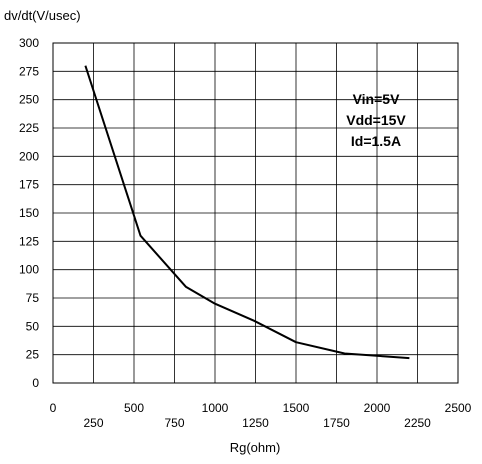  I want to click on x-tick-label: 1750, so click(336, 423).